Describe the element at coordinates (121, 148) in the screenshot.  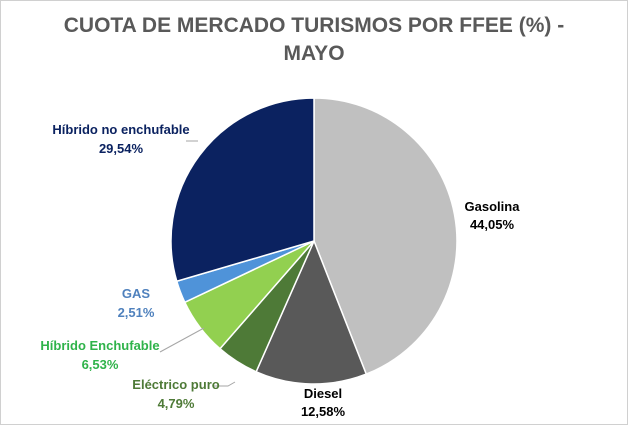
I see `slice-value-label-5: 29,54%` at that location.